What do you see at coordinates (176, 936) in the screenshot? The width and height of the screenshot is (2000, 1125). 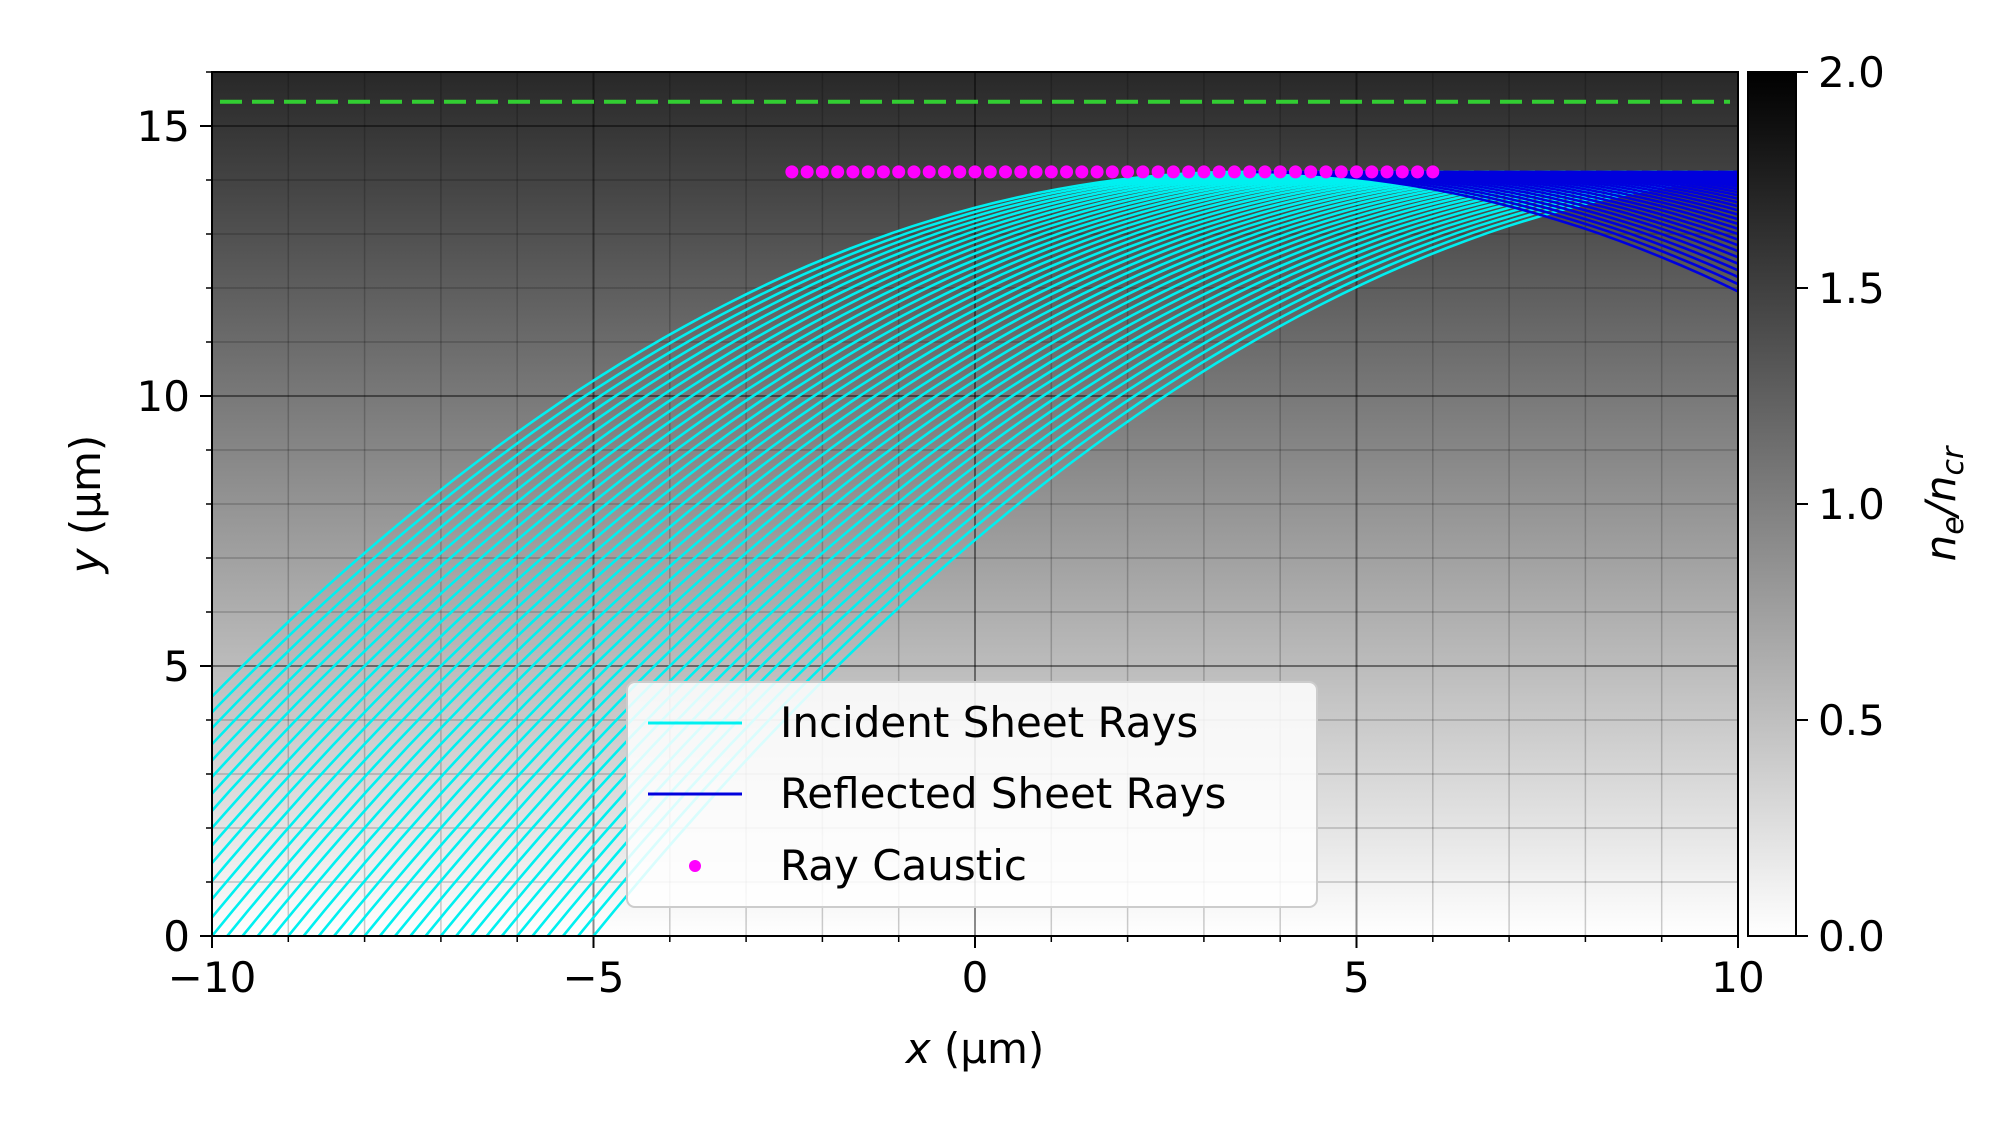 I see `y-tick-label: 0` at bounding box center [176, 936].